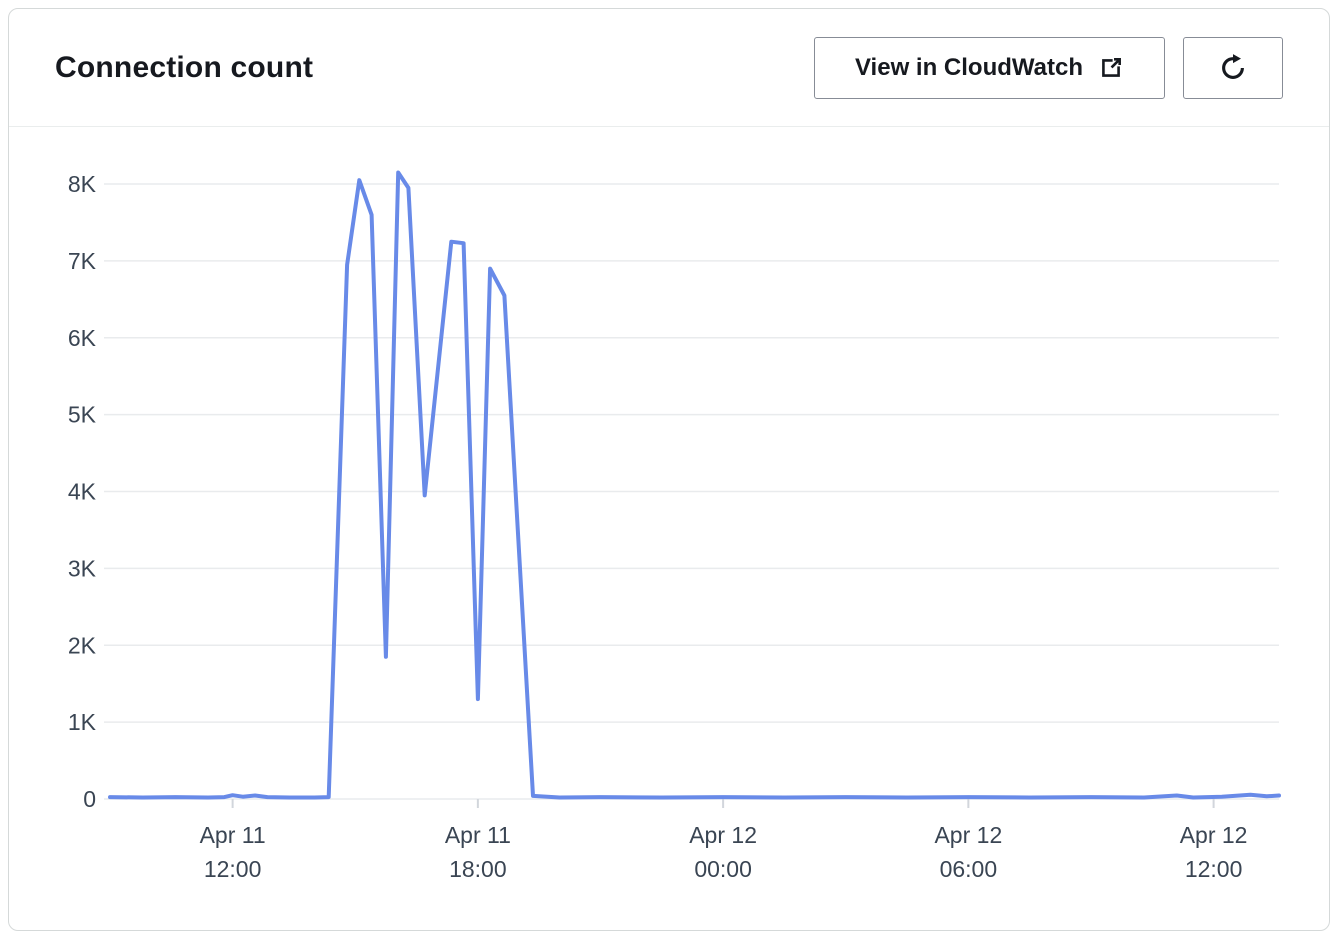 The height and width of the screenshot is (941, 1340). I want to click on widget-header: Connection count View in CloudWatch, so click(669, 68).